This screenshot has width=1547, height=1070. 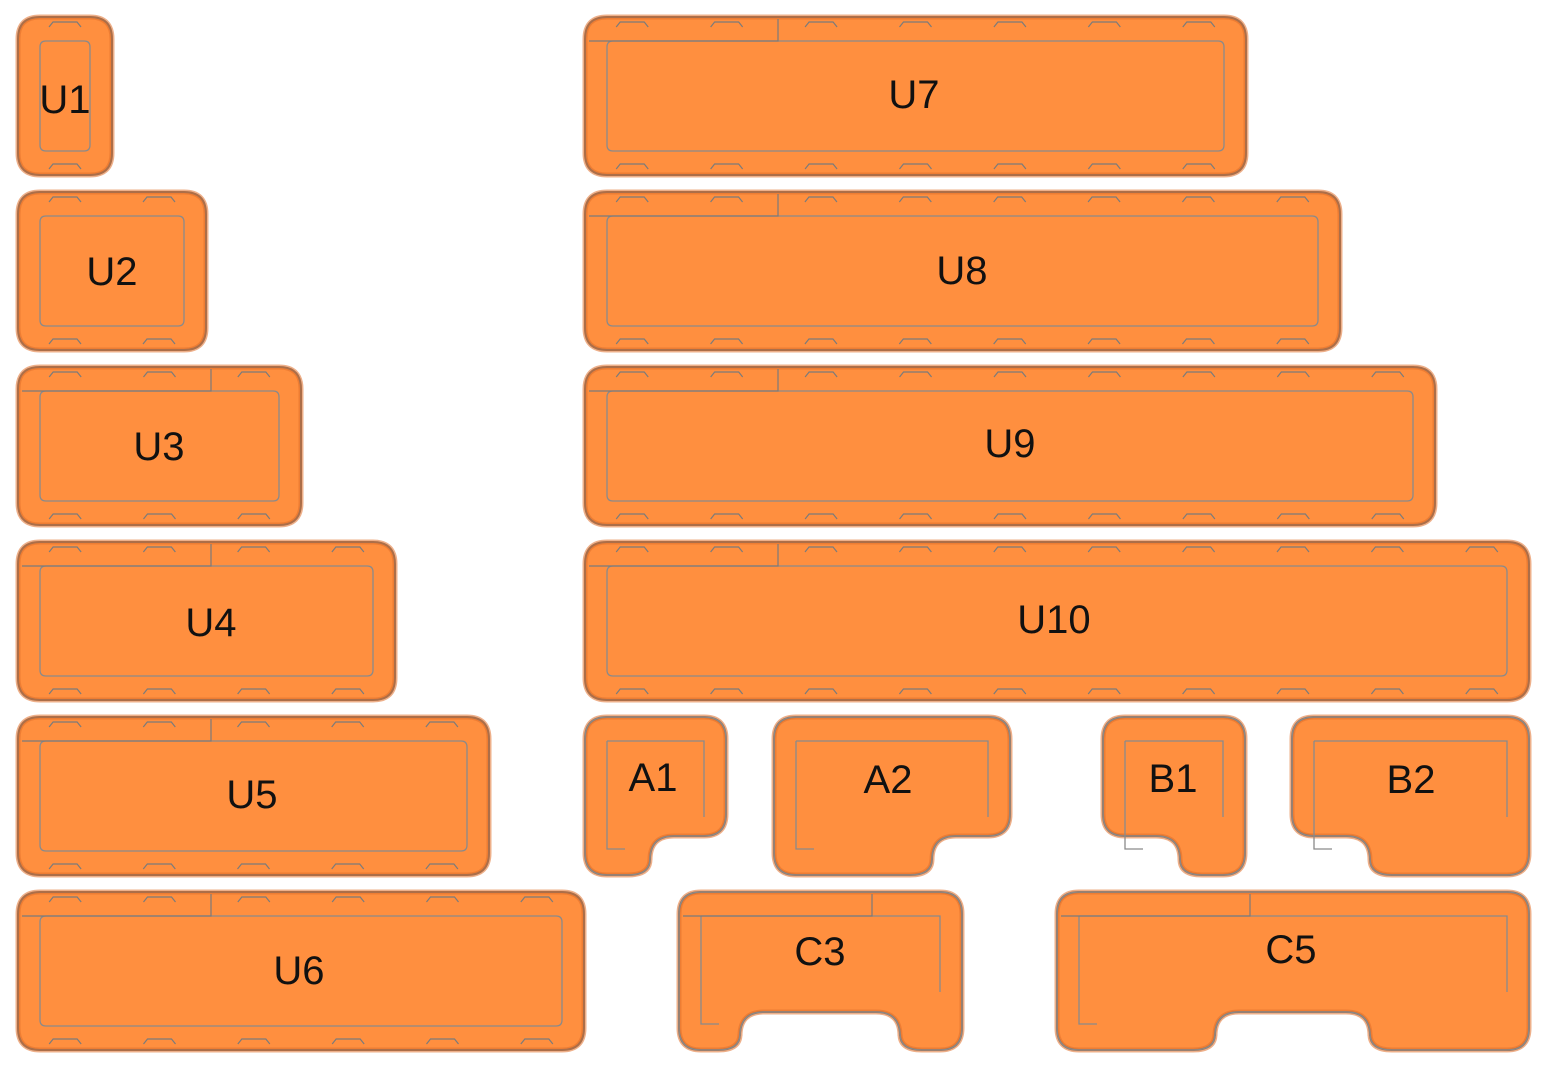 I want to click on bin-u9, so click(x=1010, y=446).